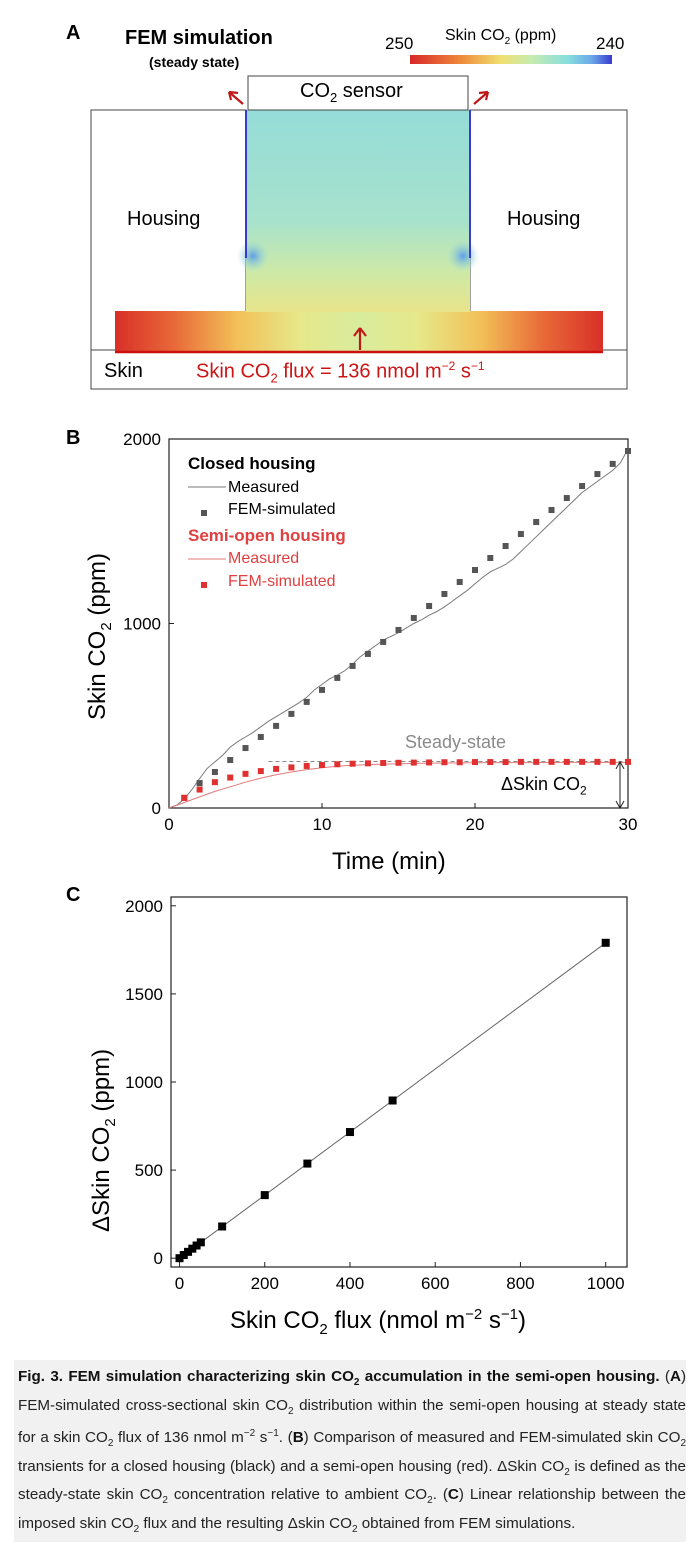  I want to click on panel-b-xlabel: Time (min), so click(389, 861).